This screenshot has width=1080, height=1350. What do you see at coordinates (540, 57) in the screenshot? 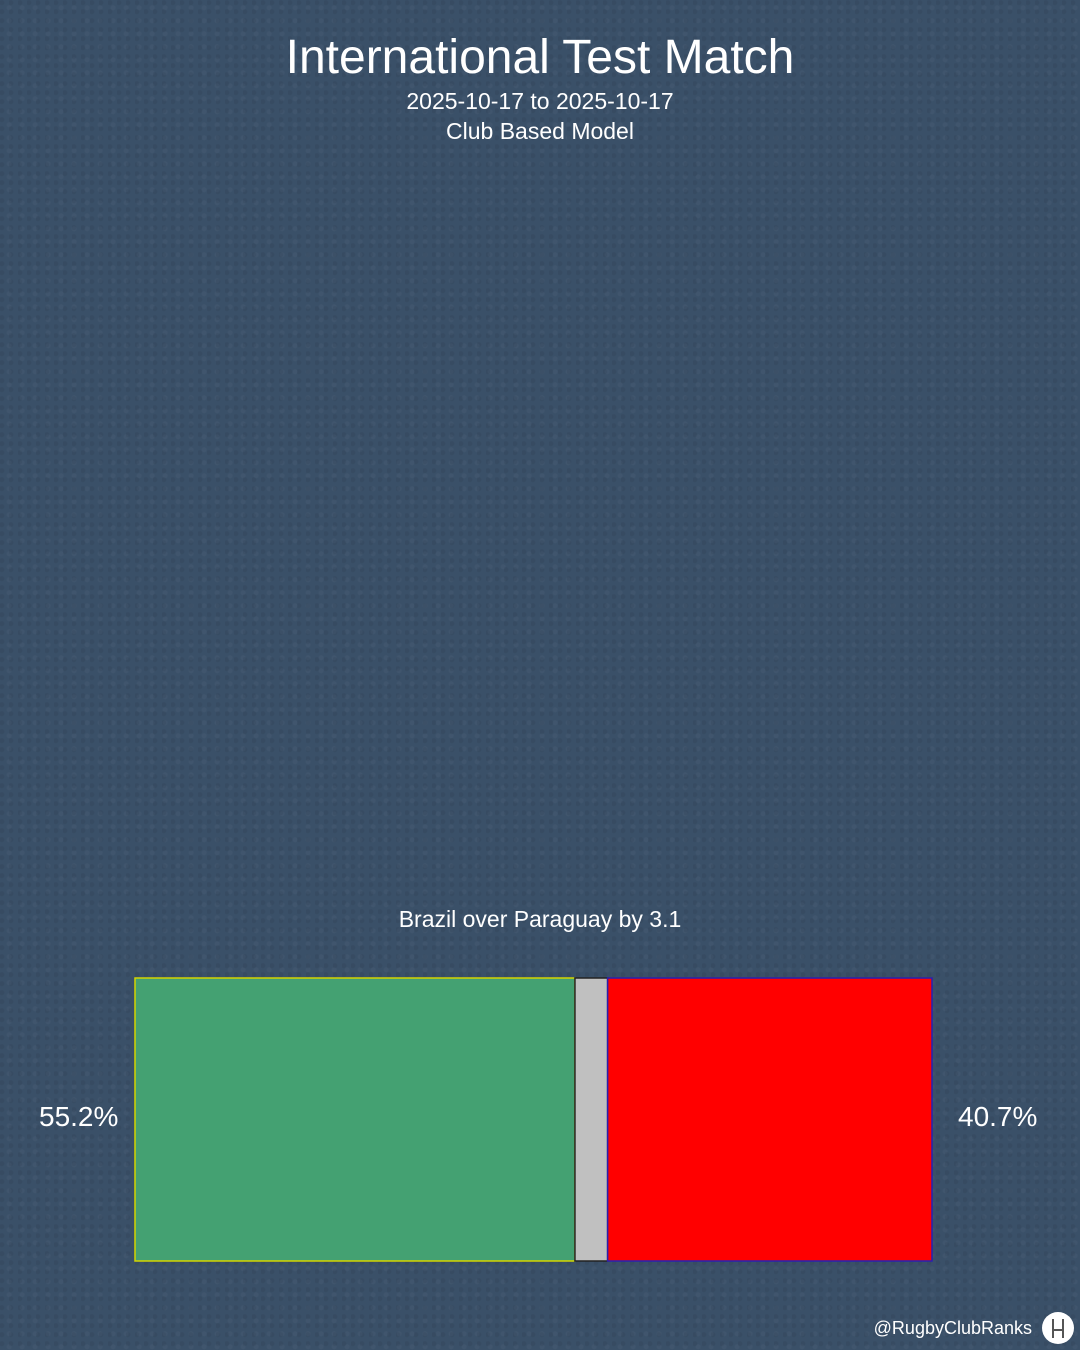
I see `chart-title: International Test Match` at bounding box center [540, 57].